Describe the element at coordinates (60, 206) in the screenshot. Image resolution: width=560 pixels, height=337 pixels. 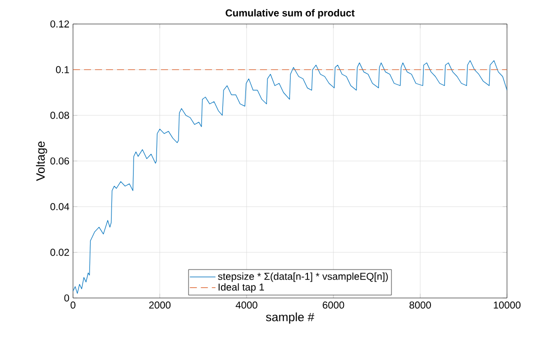
I see `y-tick-label: 0.04` at that location.